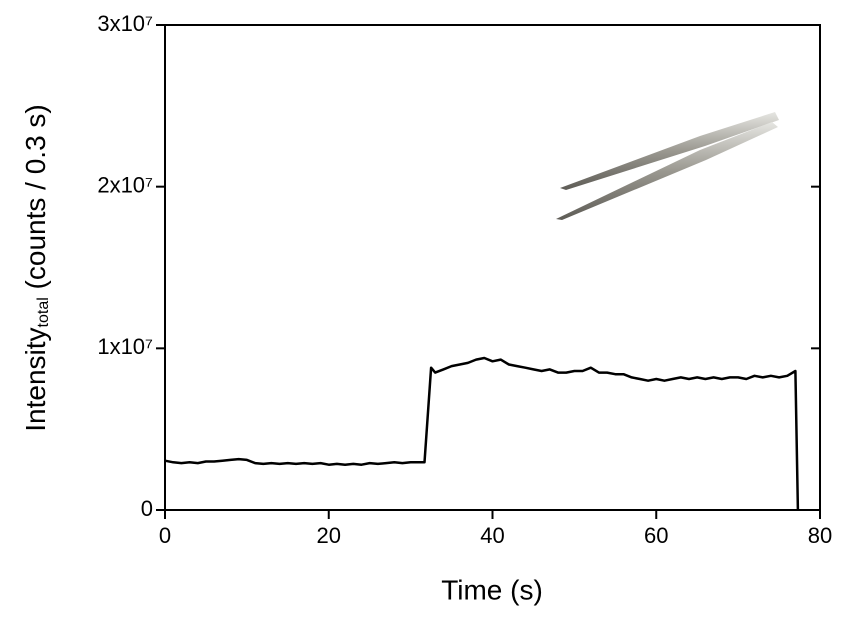 The height and width of the screenshot is (618, 852). Describe the element at coordinates (165, 535) in the screenshot. I see `x-tick-label: 0` at that location.